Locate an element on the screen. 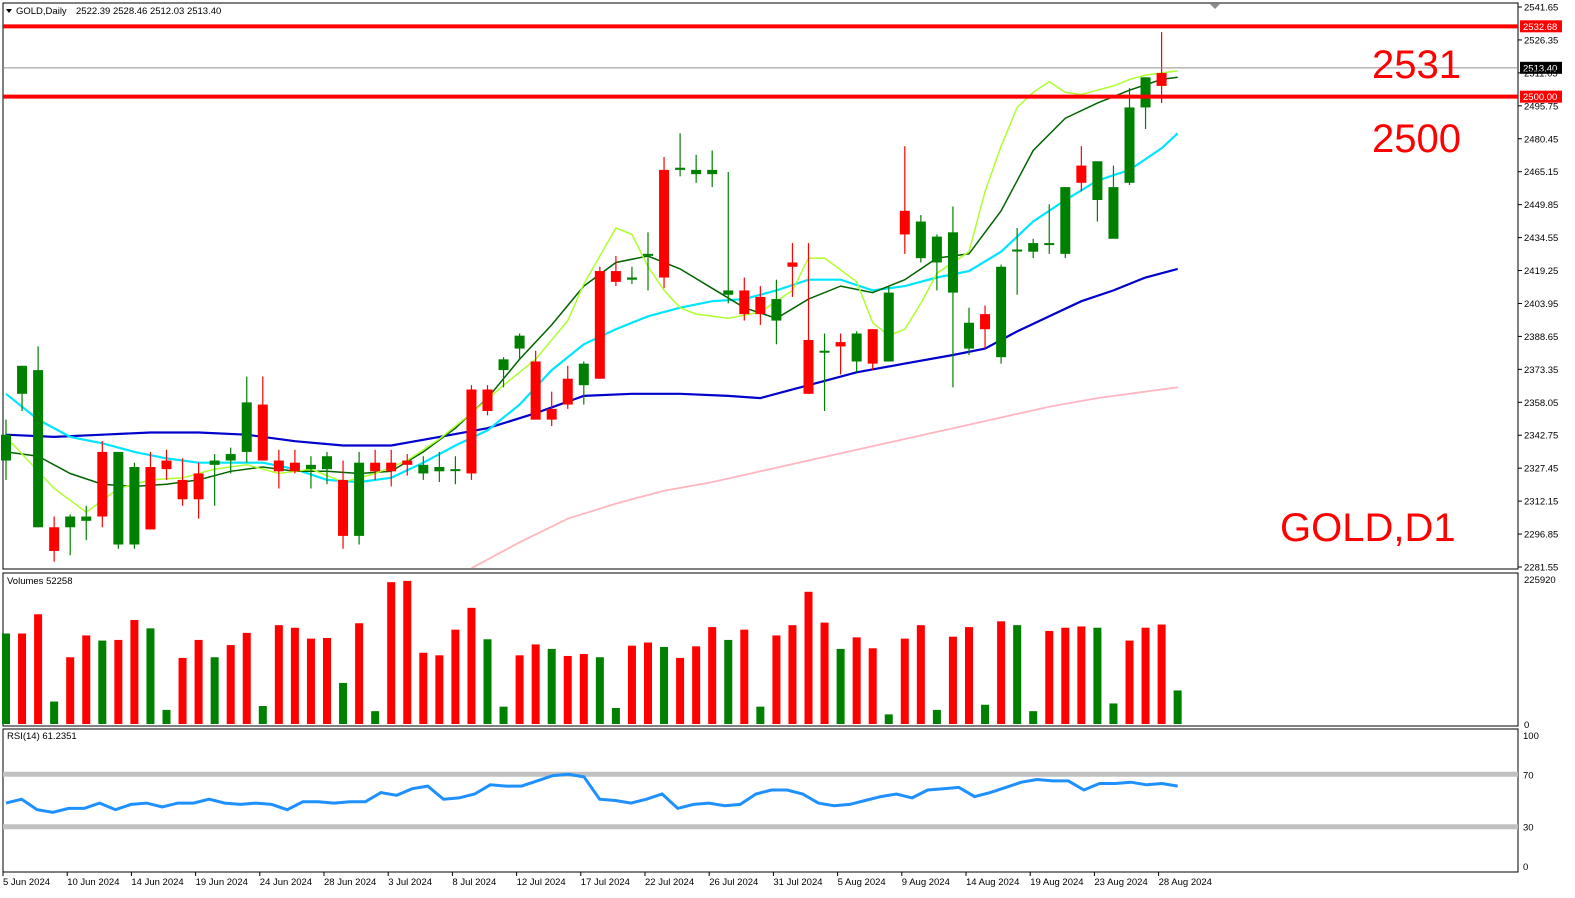 The height and width of the screenshot is (898, 1575). price-tick-label: 2281.55 is located at coordinates (1541, 568).